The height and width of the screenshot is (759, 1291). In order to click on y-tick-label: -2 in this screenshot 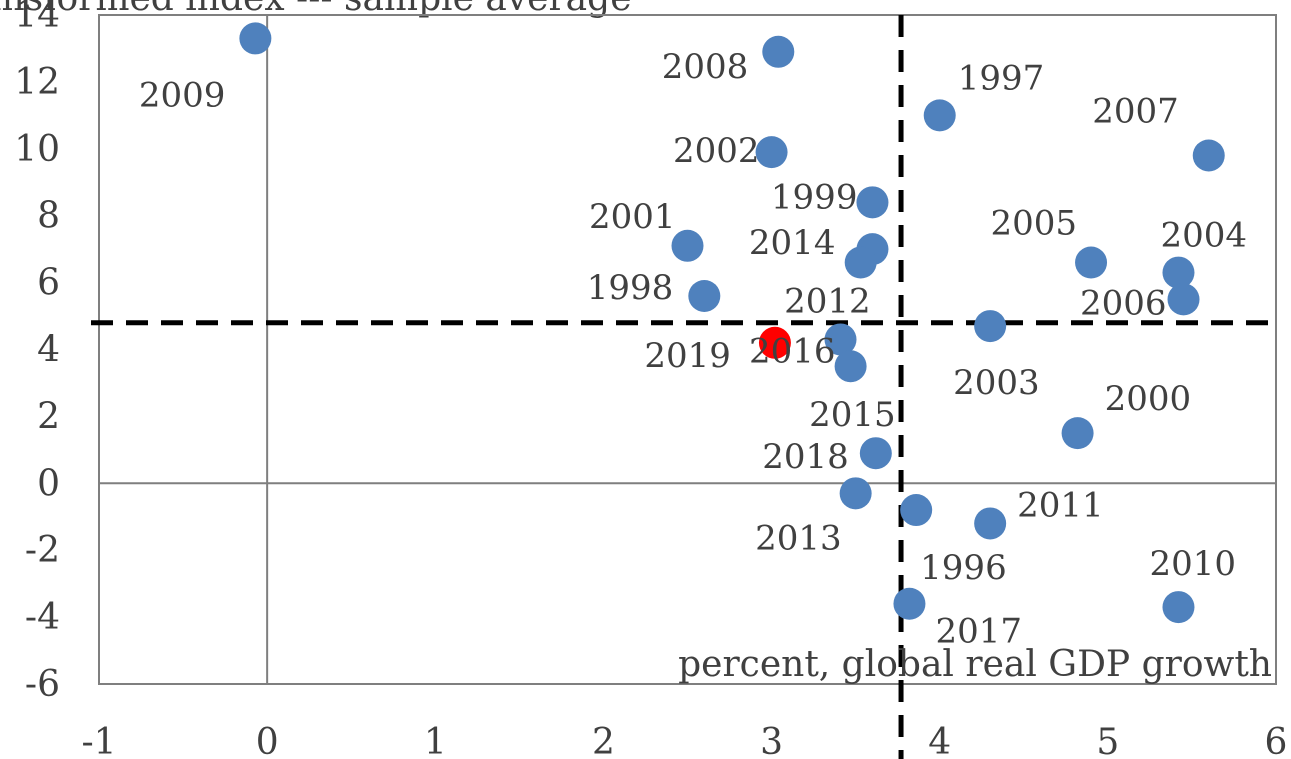, I will do `click(42, 550)`.